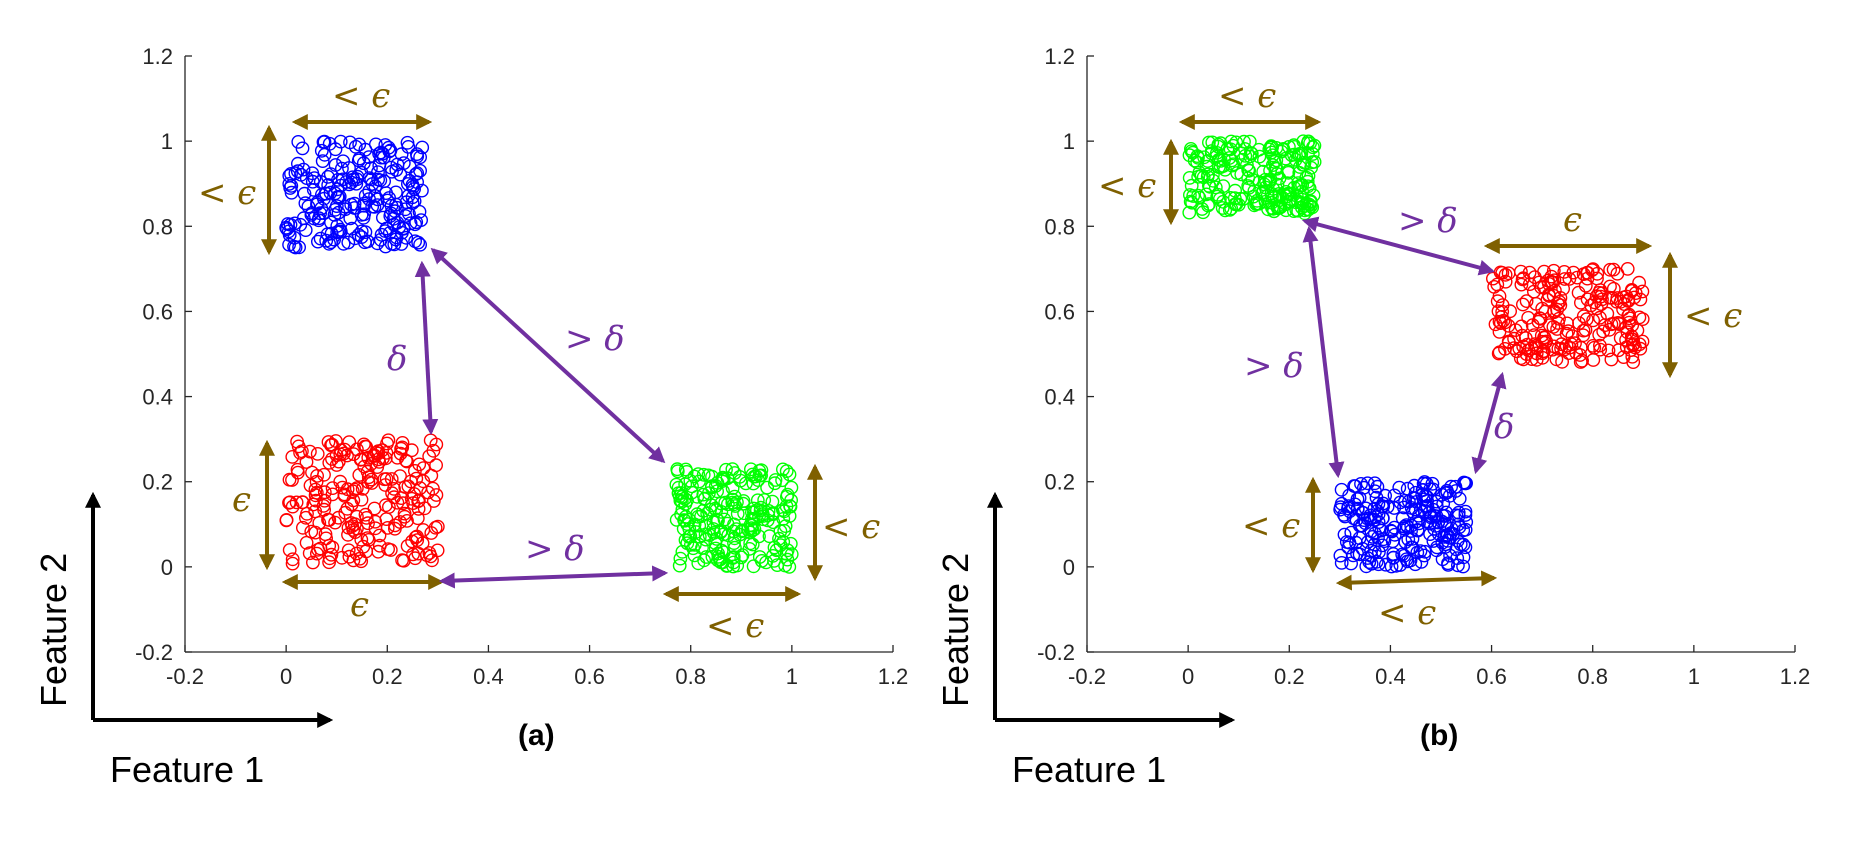 The width and height of the screenshot is (1851, 851). Describe the element at coordinates (553, 577) in the screenshot. I see `a-delta-arrow-red-green` at that location.